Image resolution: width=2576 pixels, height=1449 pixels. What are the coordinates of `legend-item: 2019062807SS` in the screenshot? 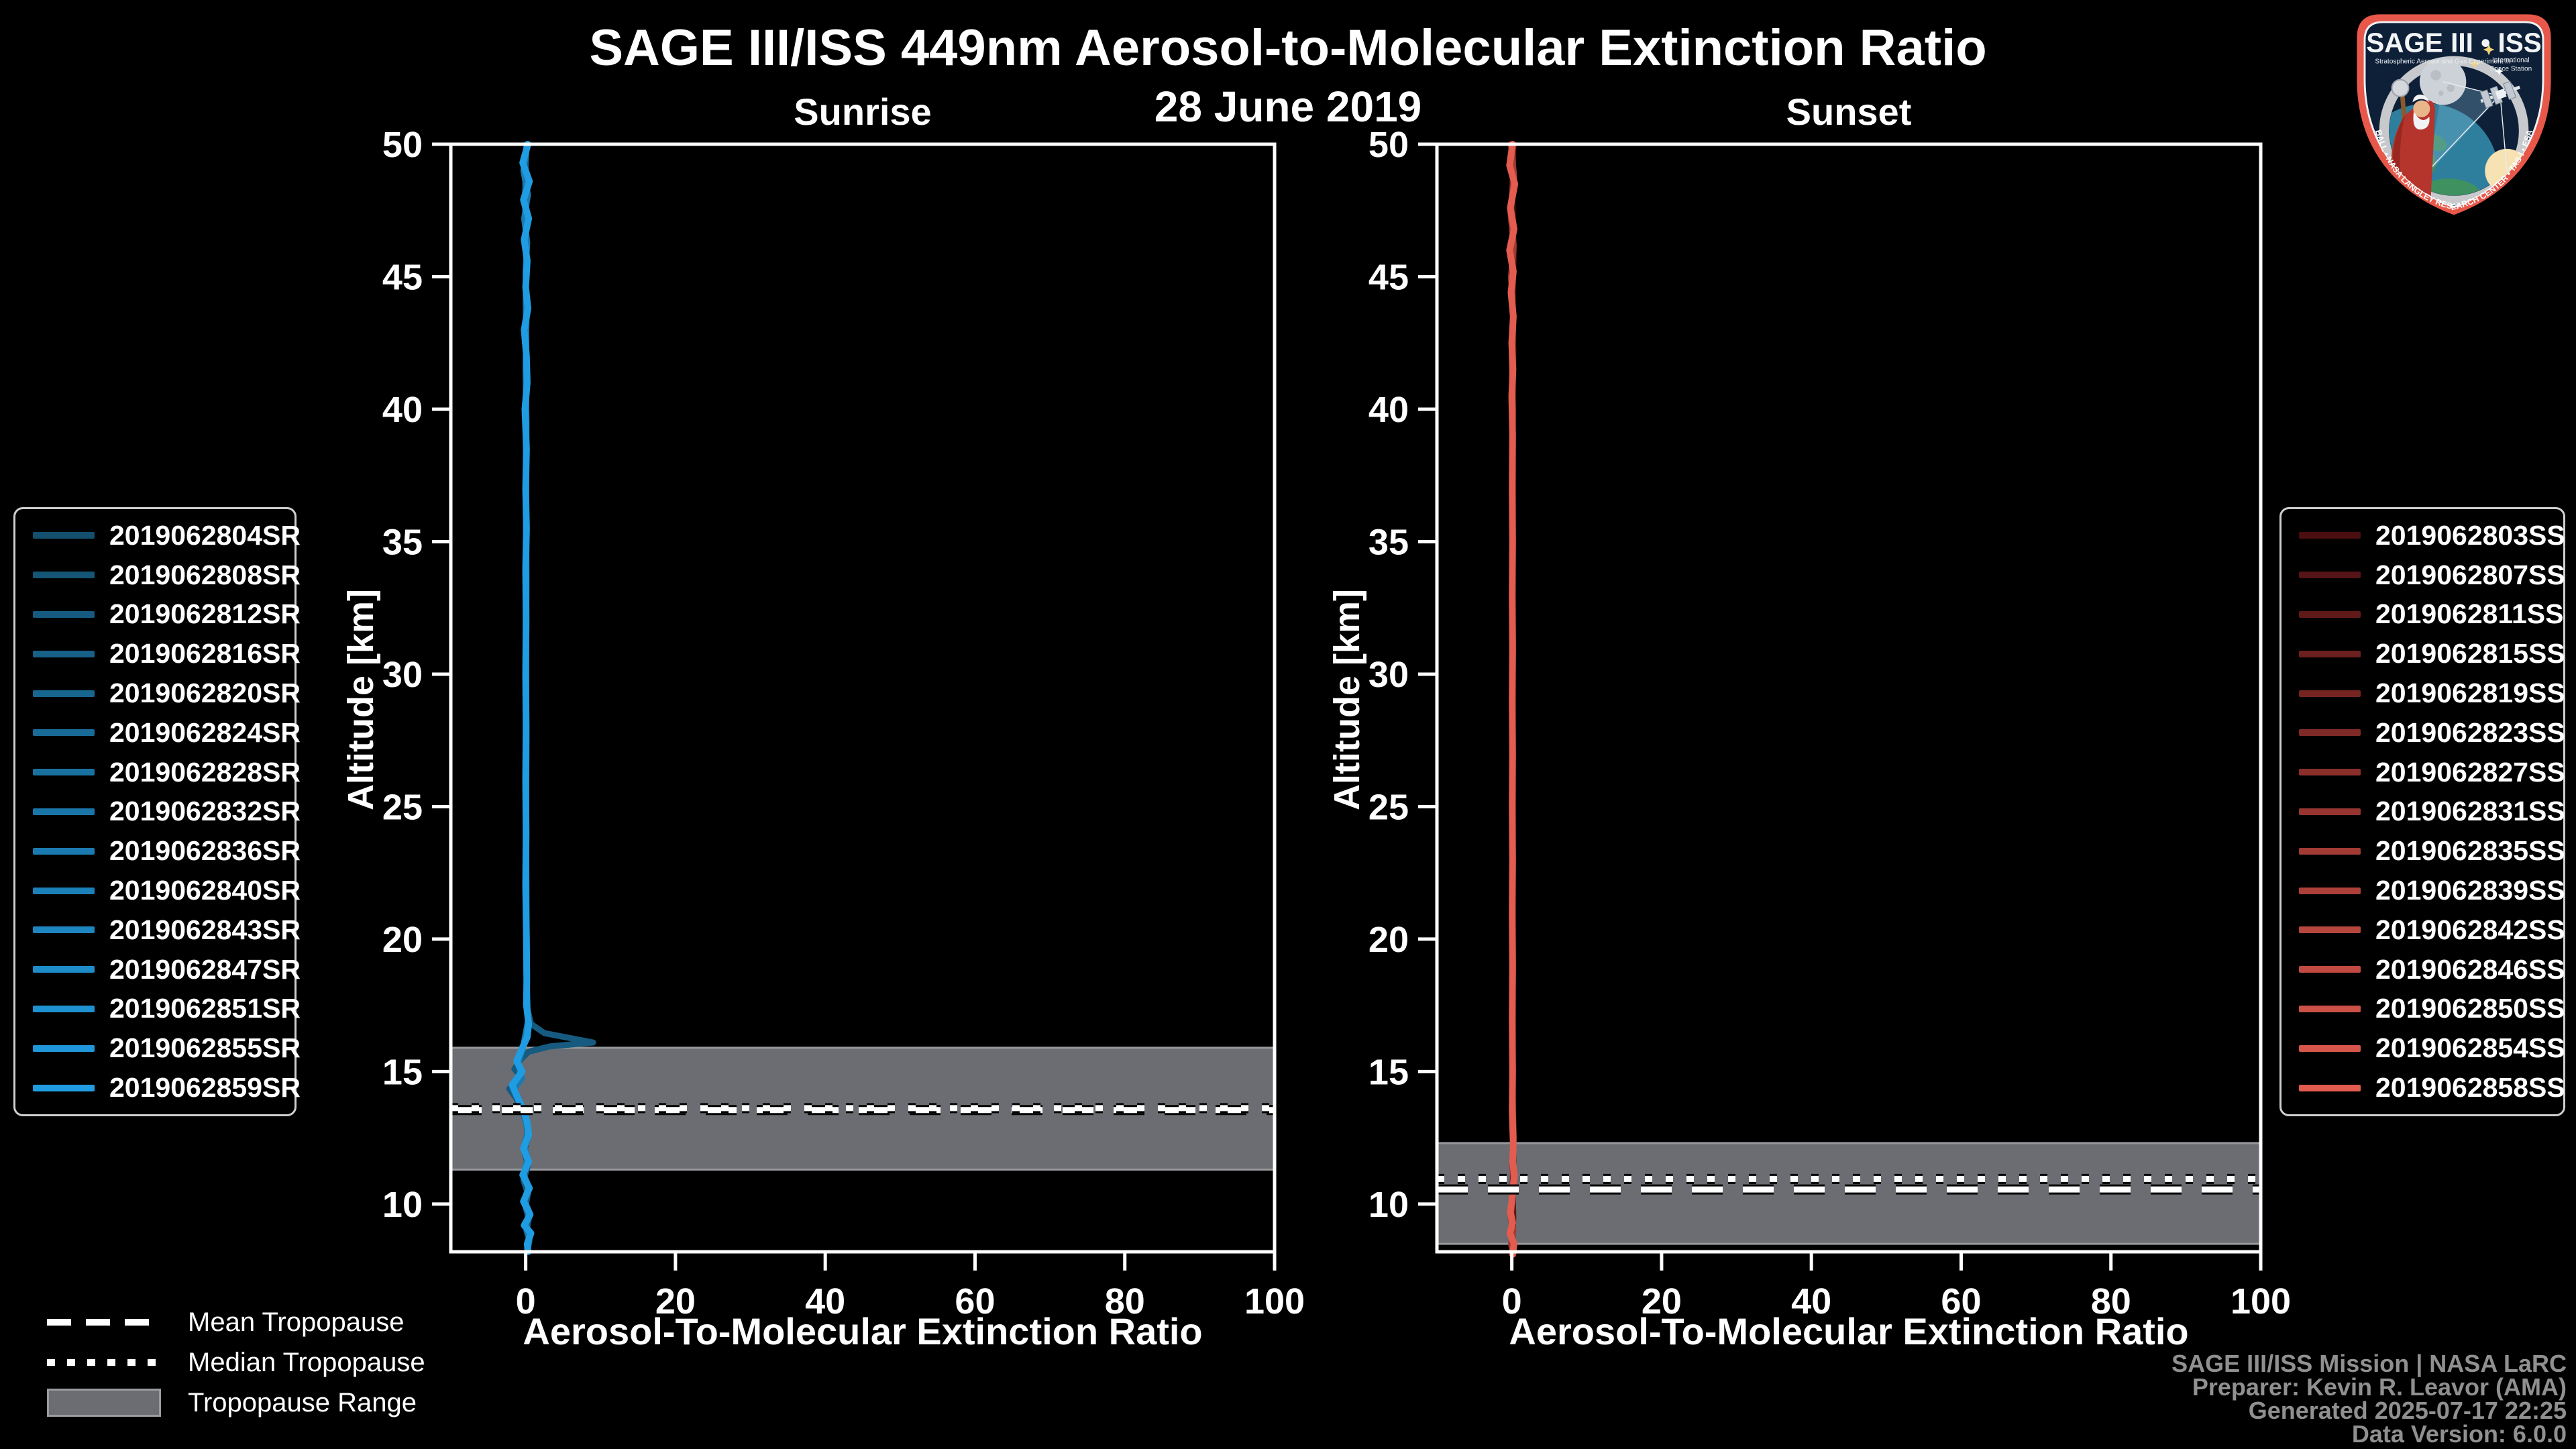 It's located at (2423, 575).